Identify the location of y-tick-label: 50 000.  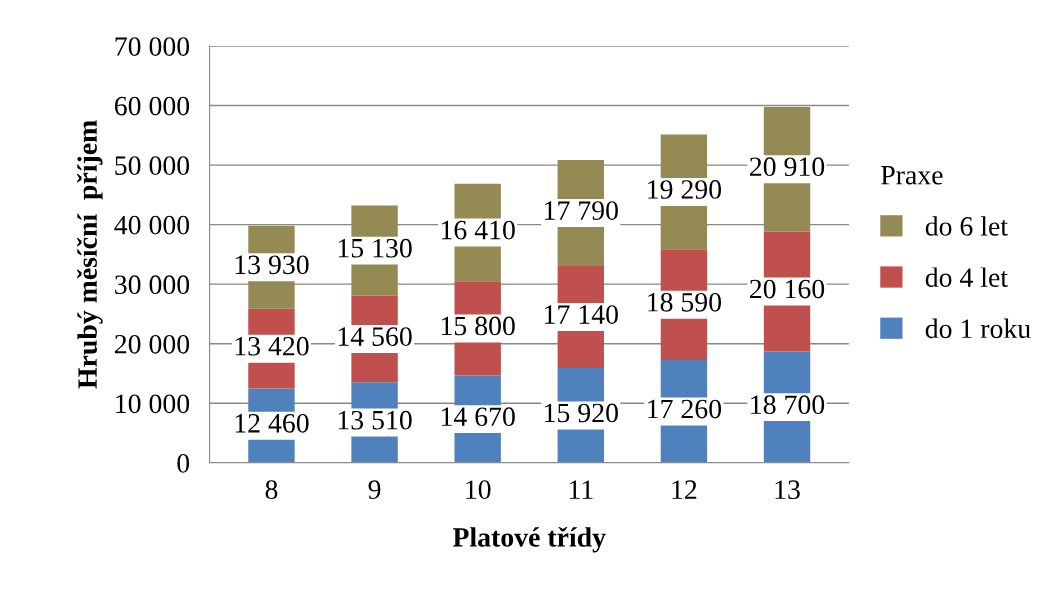
(152, 165).